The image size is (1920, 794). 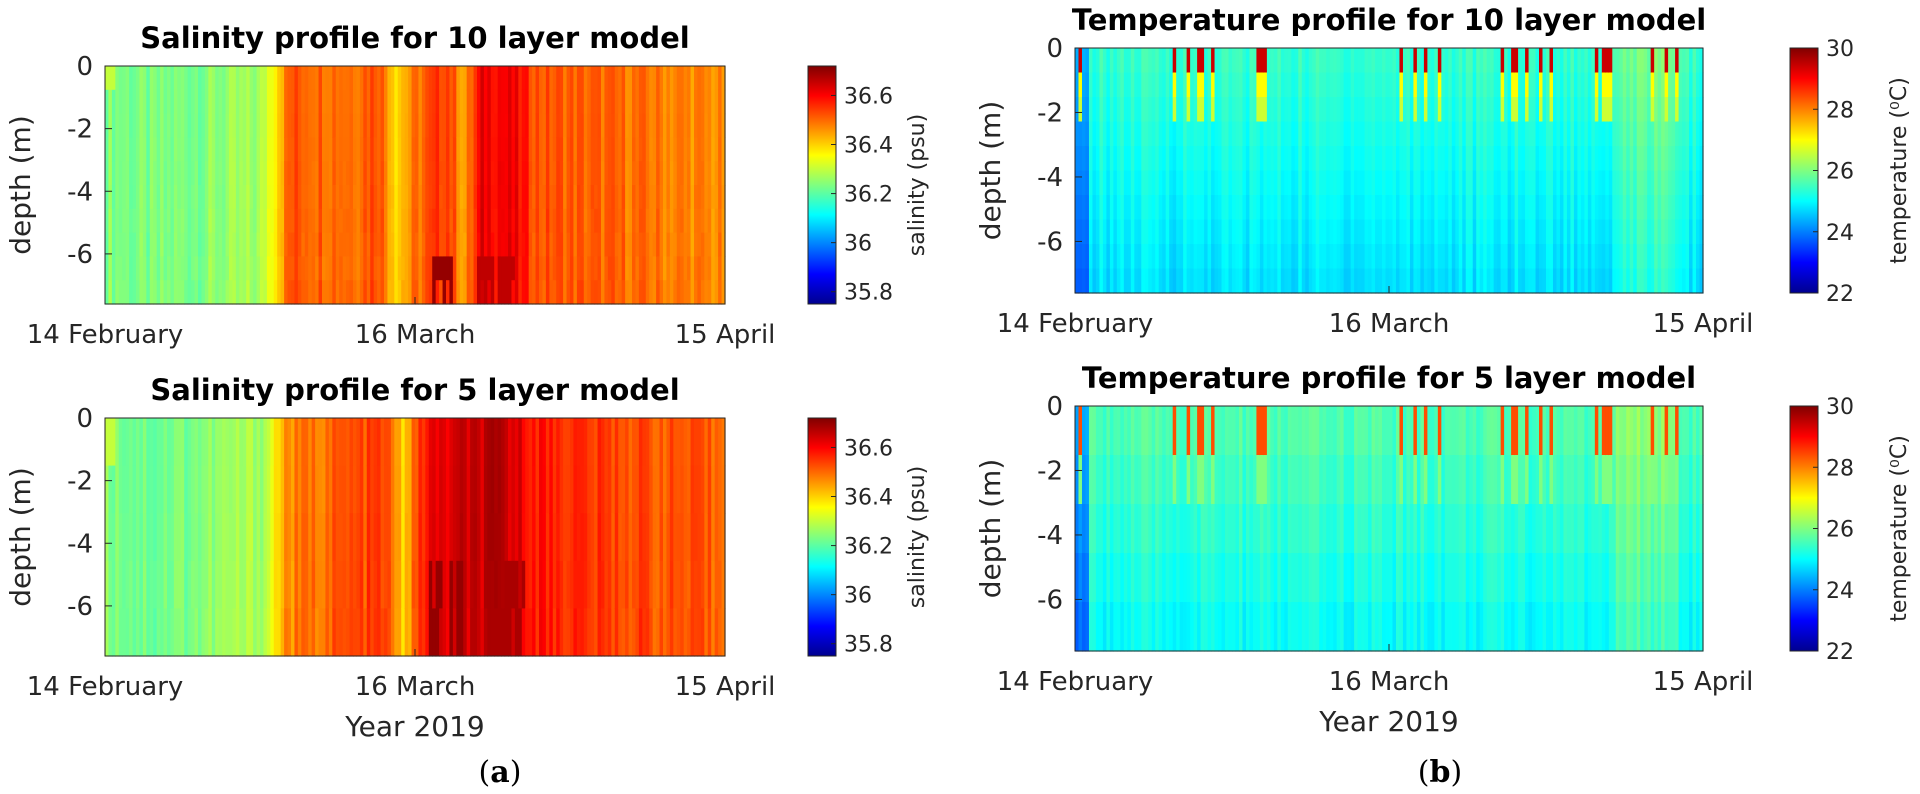 I want to click on colorbar-tick-label: 36, so click(x=858, y=596).